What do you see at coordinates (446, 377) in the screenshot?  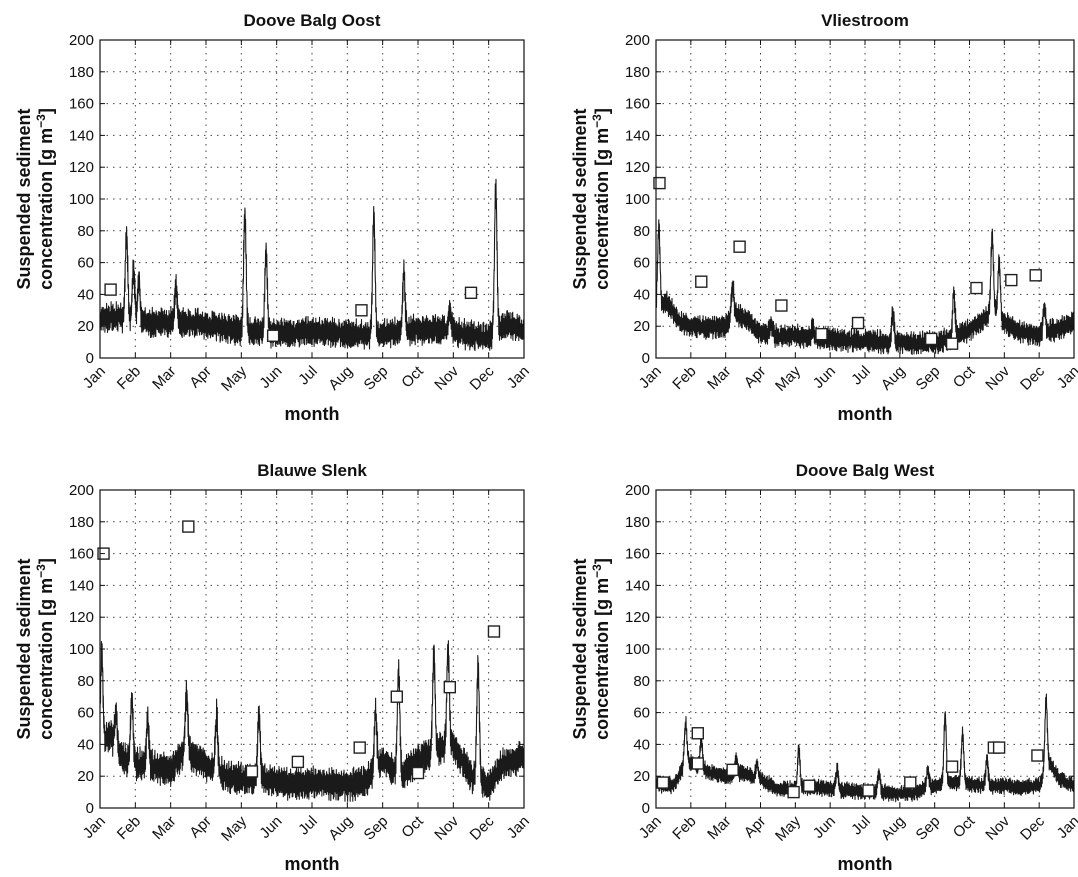 I see `x-tick-label: Nov` at bounding box center [446, 377].